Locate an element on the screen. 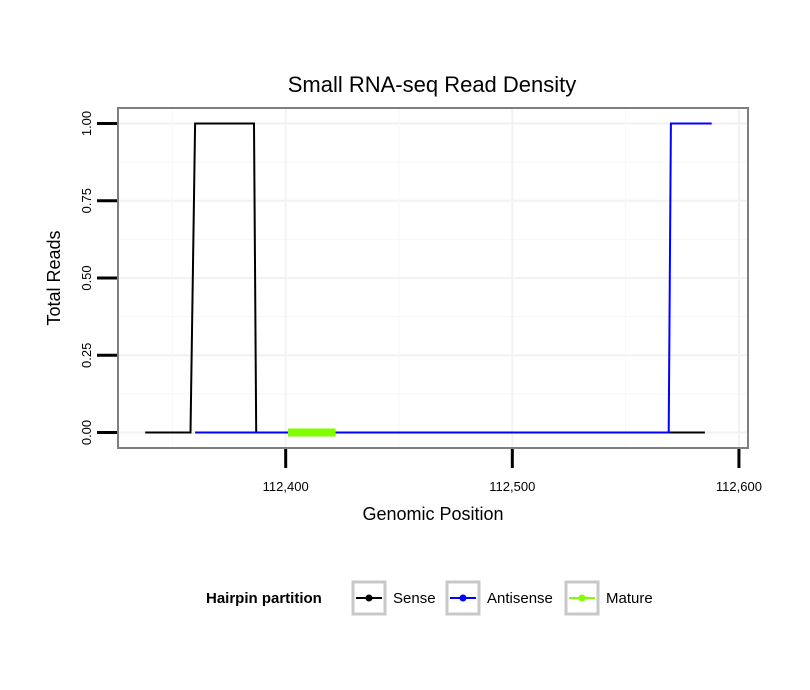 This screenshot has height=690, width=810. y-tick-label: 0.75 is located at coordinates (86, 200).